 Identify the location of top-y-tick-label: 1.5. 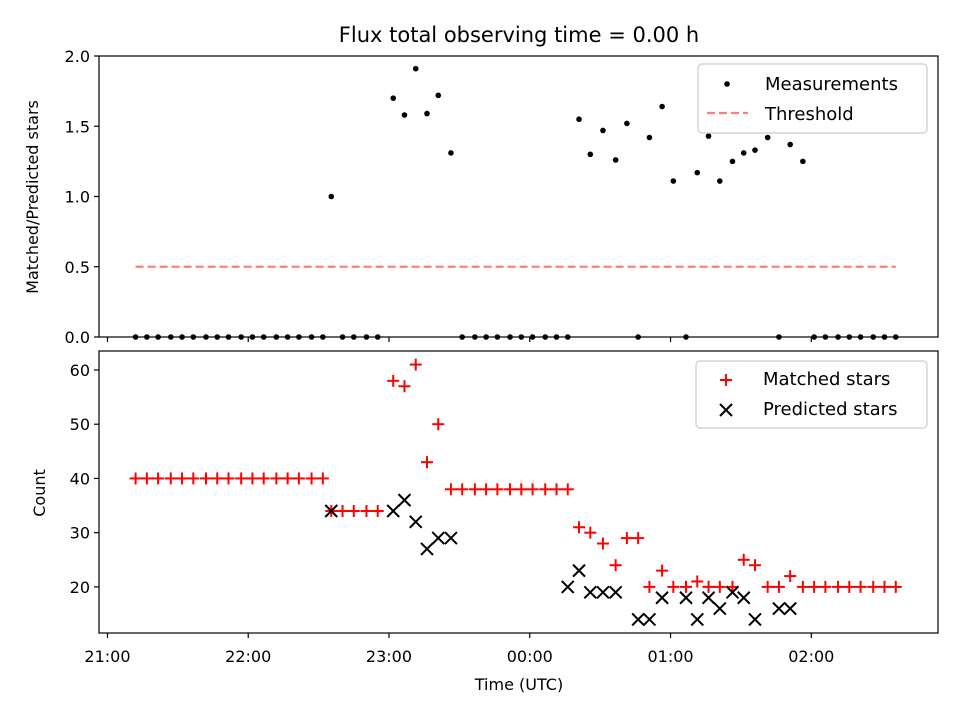
(77, 126).